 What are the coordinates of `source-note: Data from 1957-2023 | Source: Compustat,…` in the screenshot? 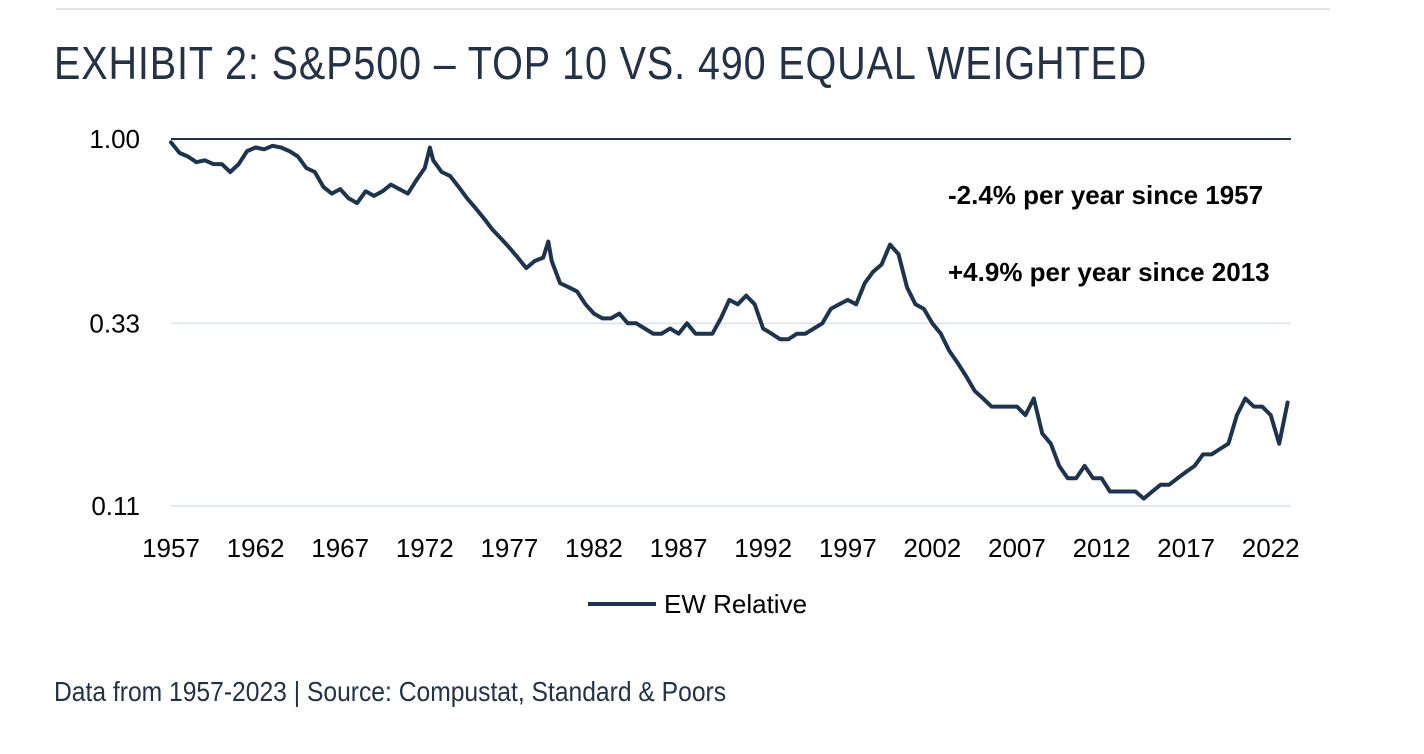 It's located at (390, 691).